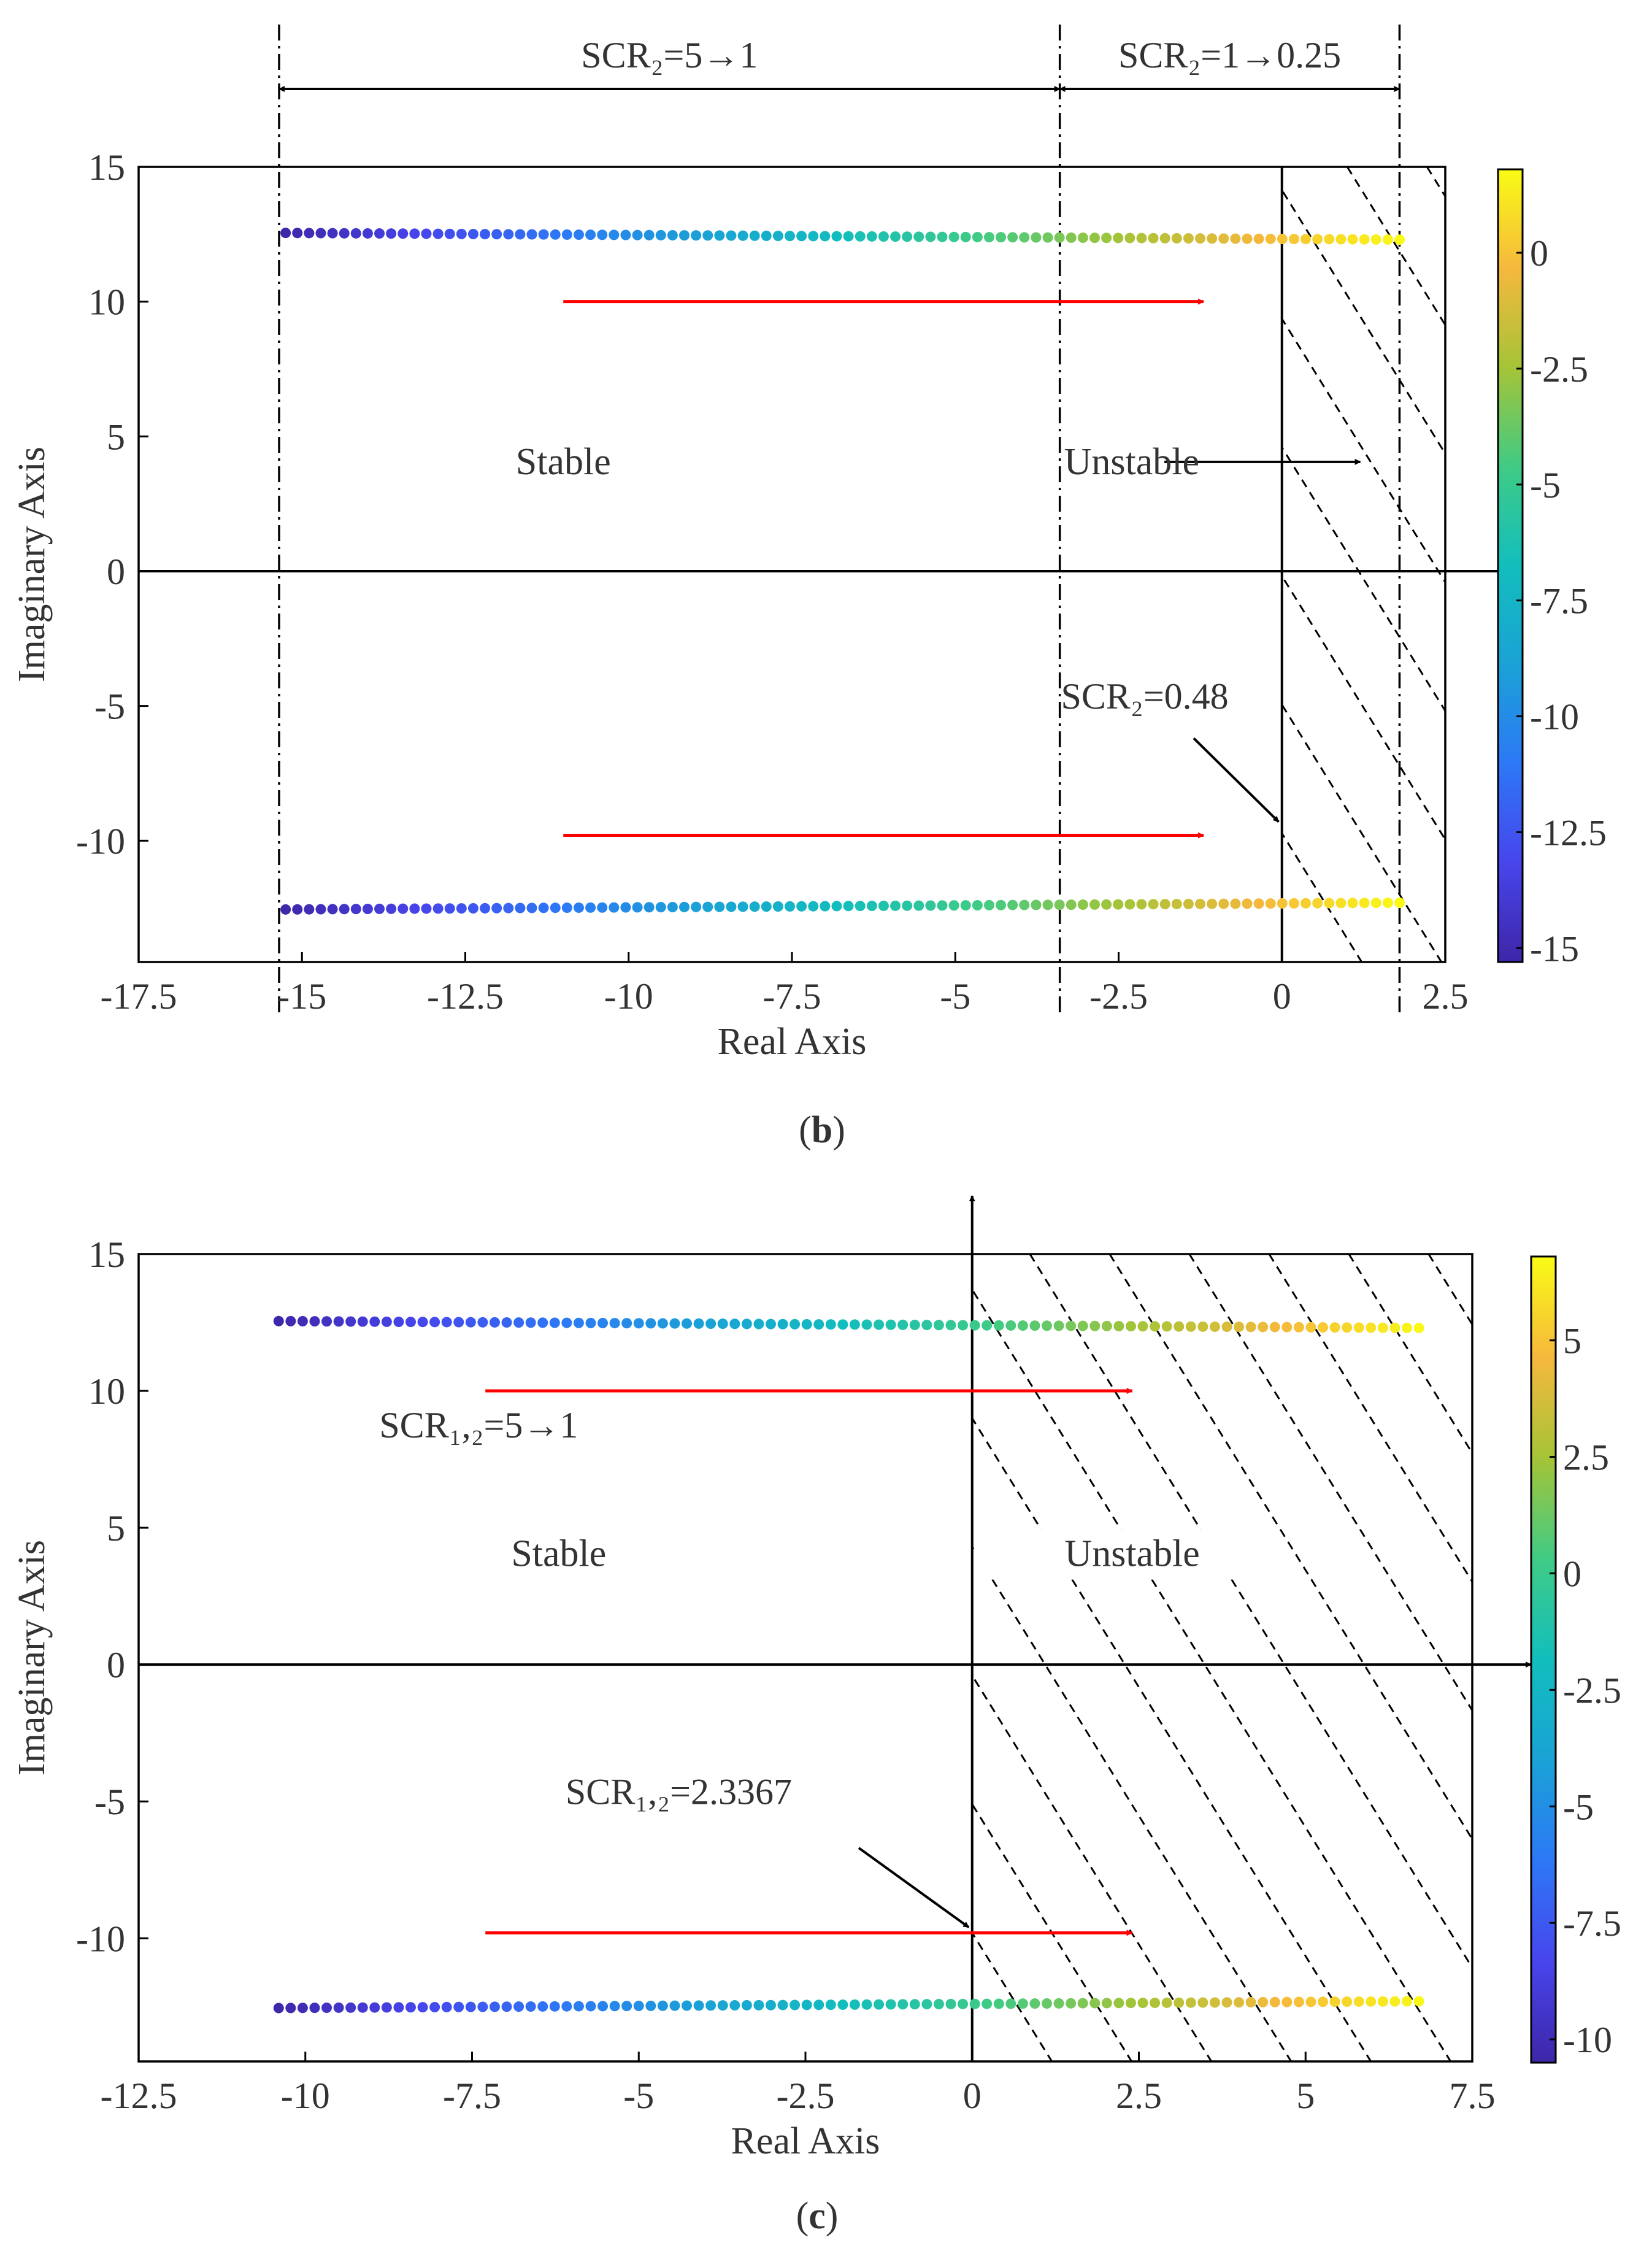  What do you see at coordinates (848, 2005) in the screenshot?
I see `eigenvalue-branch` at bounding box center [848, 2005].